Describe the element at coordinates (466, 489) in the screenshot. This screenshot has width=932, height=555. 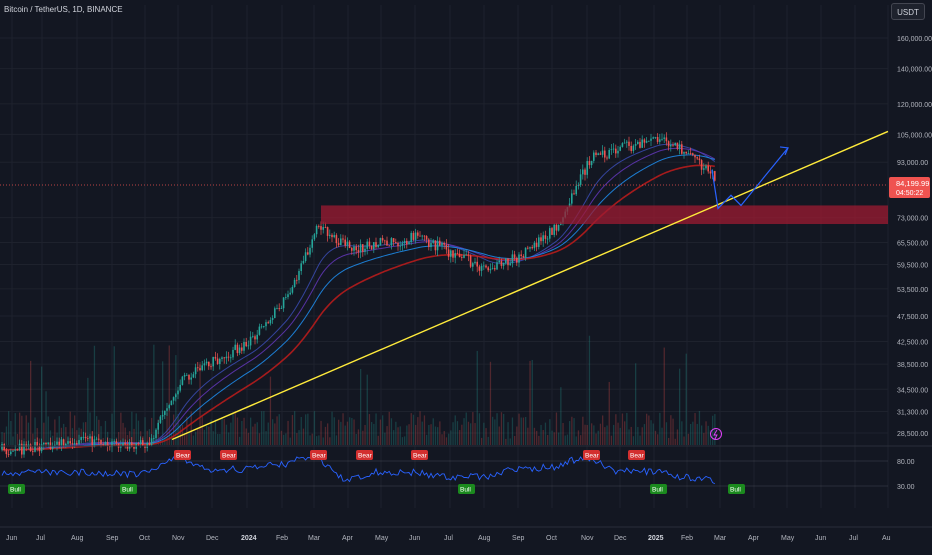
I see `rsi-signal-badge` at that location.